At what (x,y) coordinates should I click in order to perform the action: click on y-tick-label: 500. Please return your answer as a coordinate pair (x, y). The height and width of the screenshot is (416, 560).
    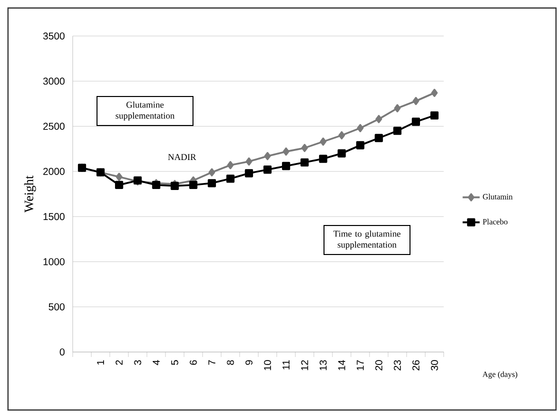
    Looking at the image, I should click on (56, 306).